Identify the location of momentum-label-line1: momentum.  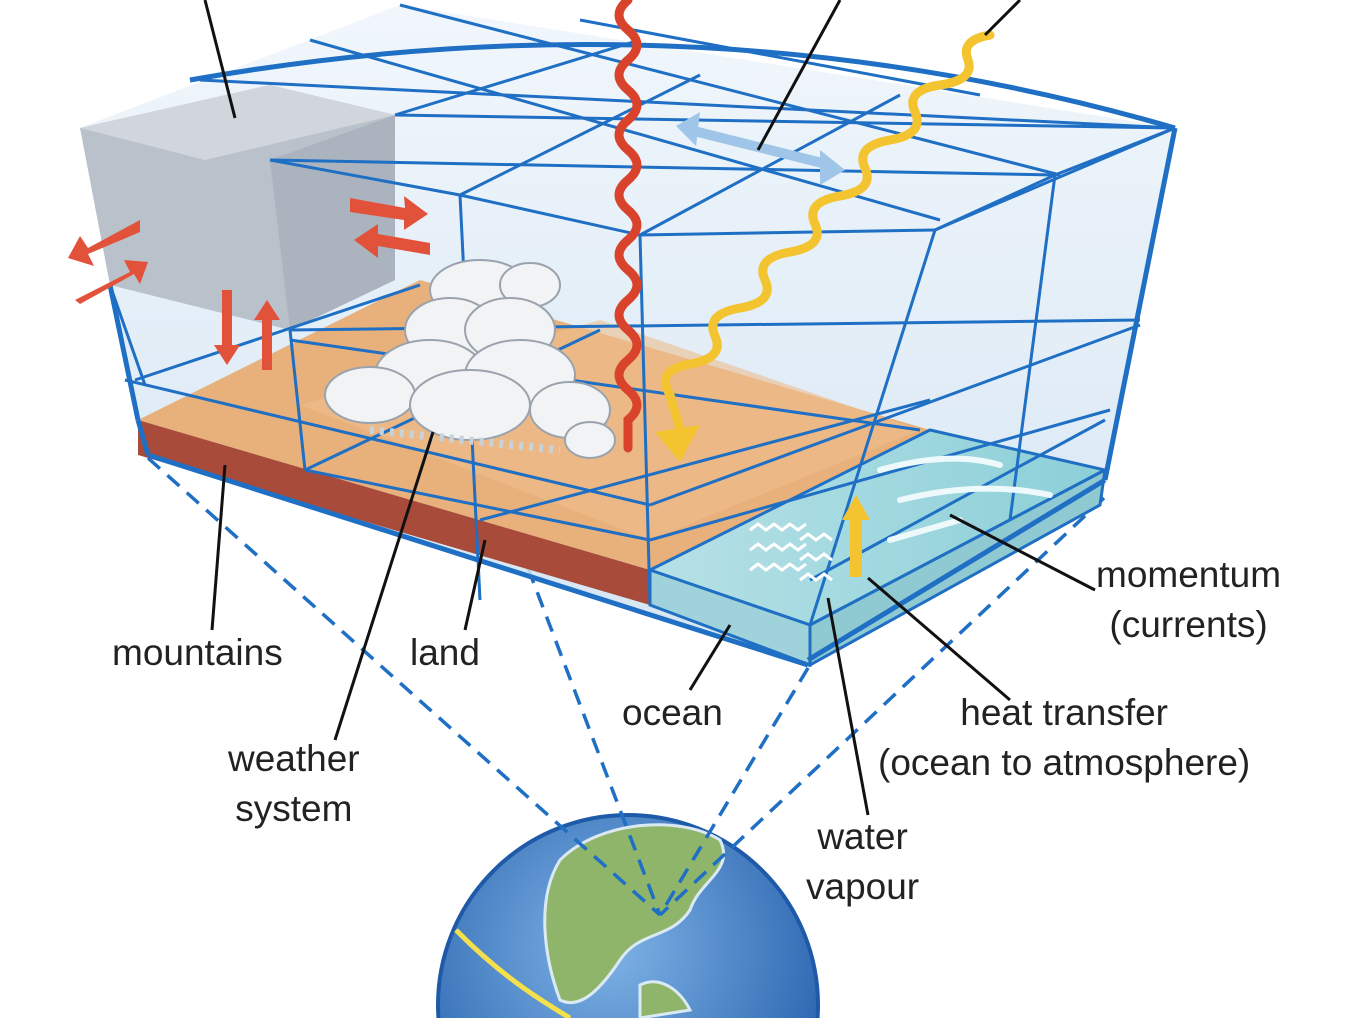
(1189, 574).